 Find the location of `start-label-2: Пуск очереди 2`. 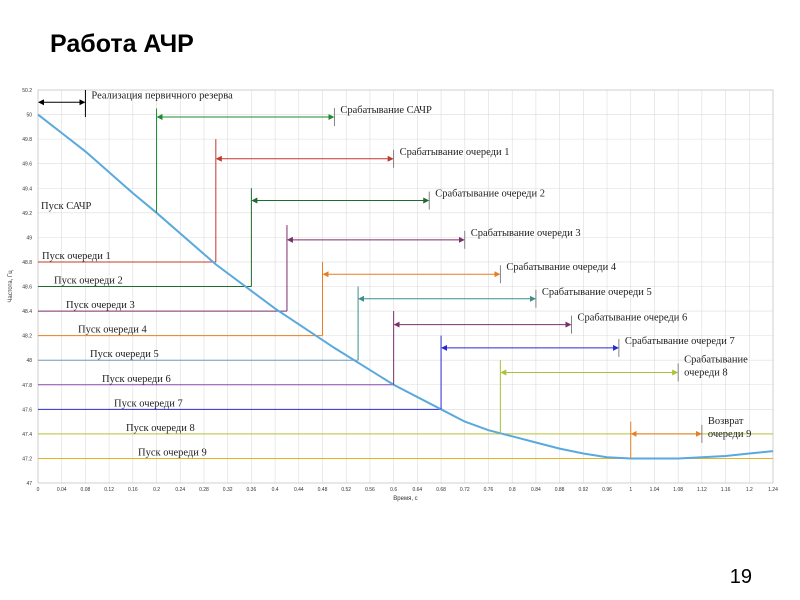

start-label-2: Пуск очереди 2 is located at coordinates (88, 281).